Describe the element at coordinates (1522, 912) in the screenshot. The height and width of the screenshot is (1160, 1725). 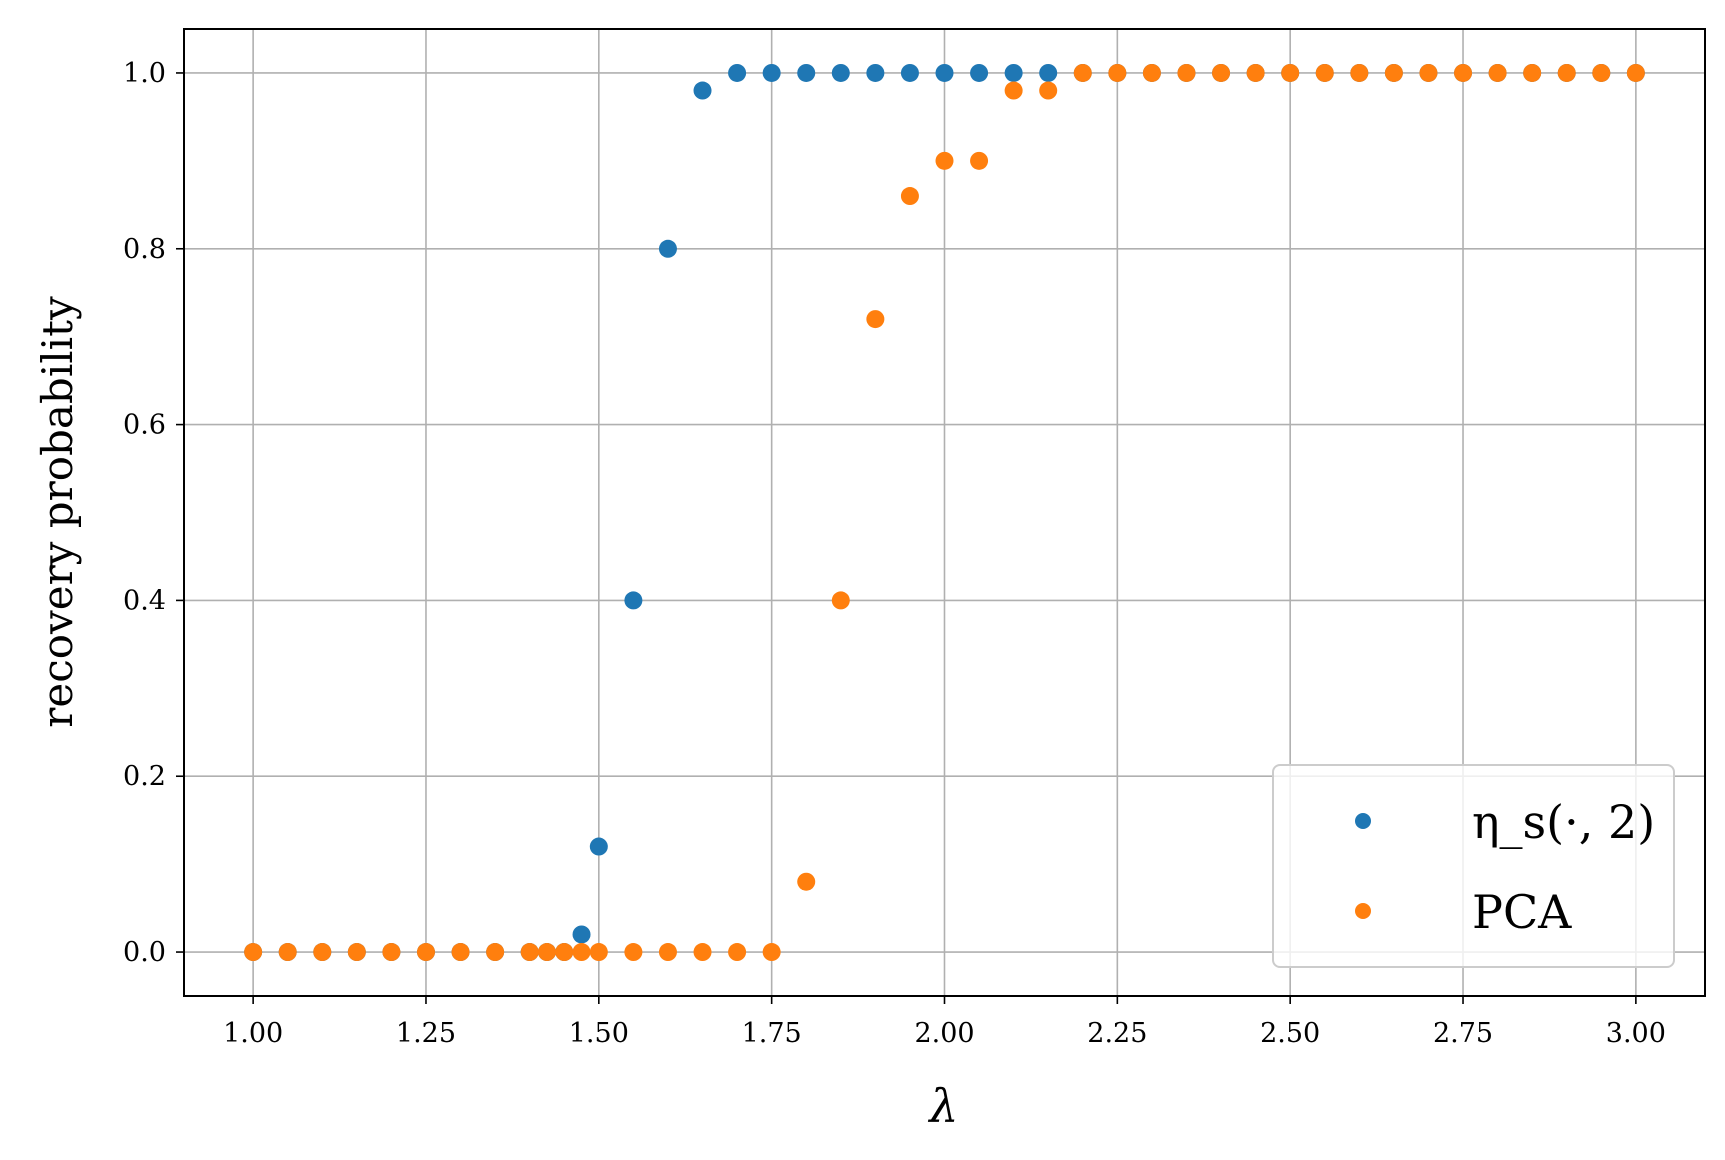
I see `legend-label-series-2: PCA` at that location.